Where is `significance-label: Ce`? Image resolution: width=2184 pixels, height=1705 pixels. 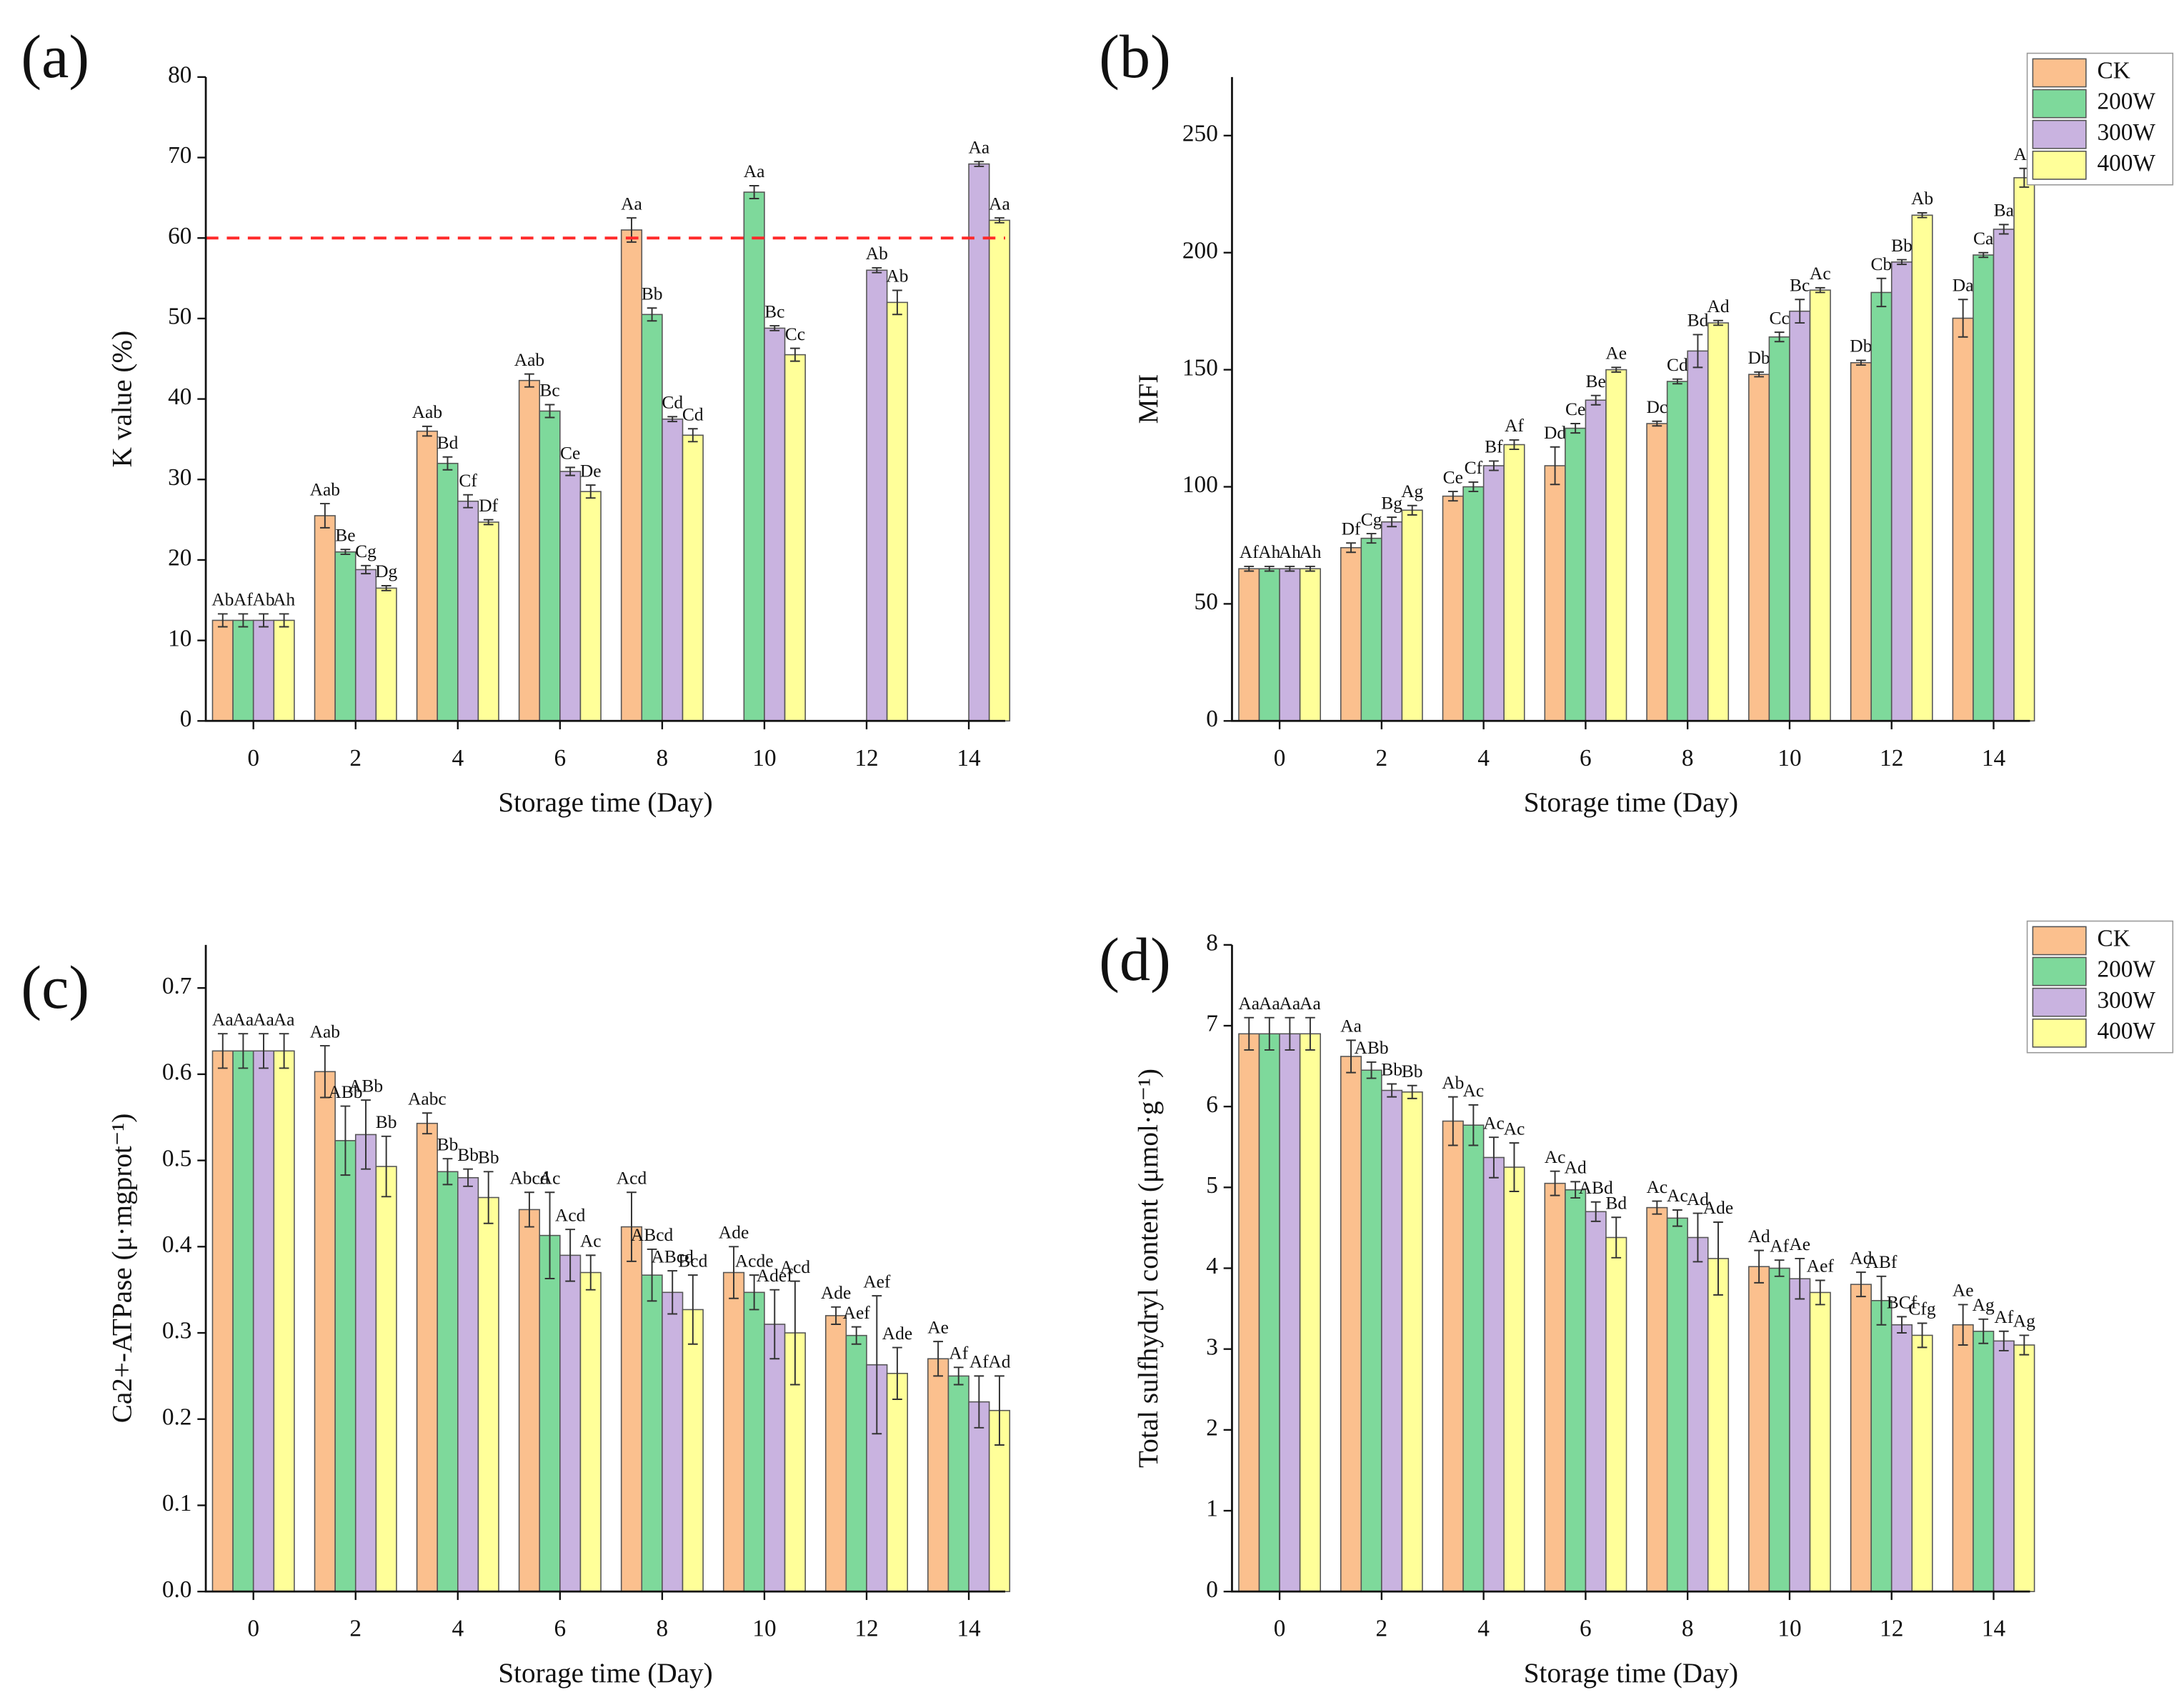 significance-label: Ce is located at coordinates (1575, 409).